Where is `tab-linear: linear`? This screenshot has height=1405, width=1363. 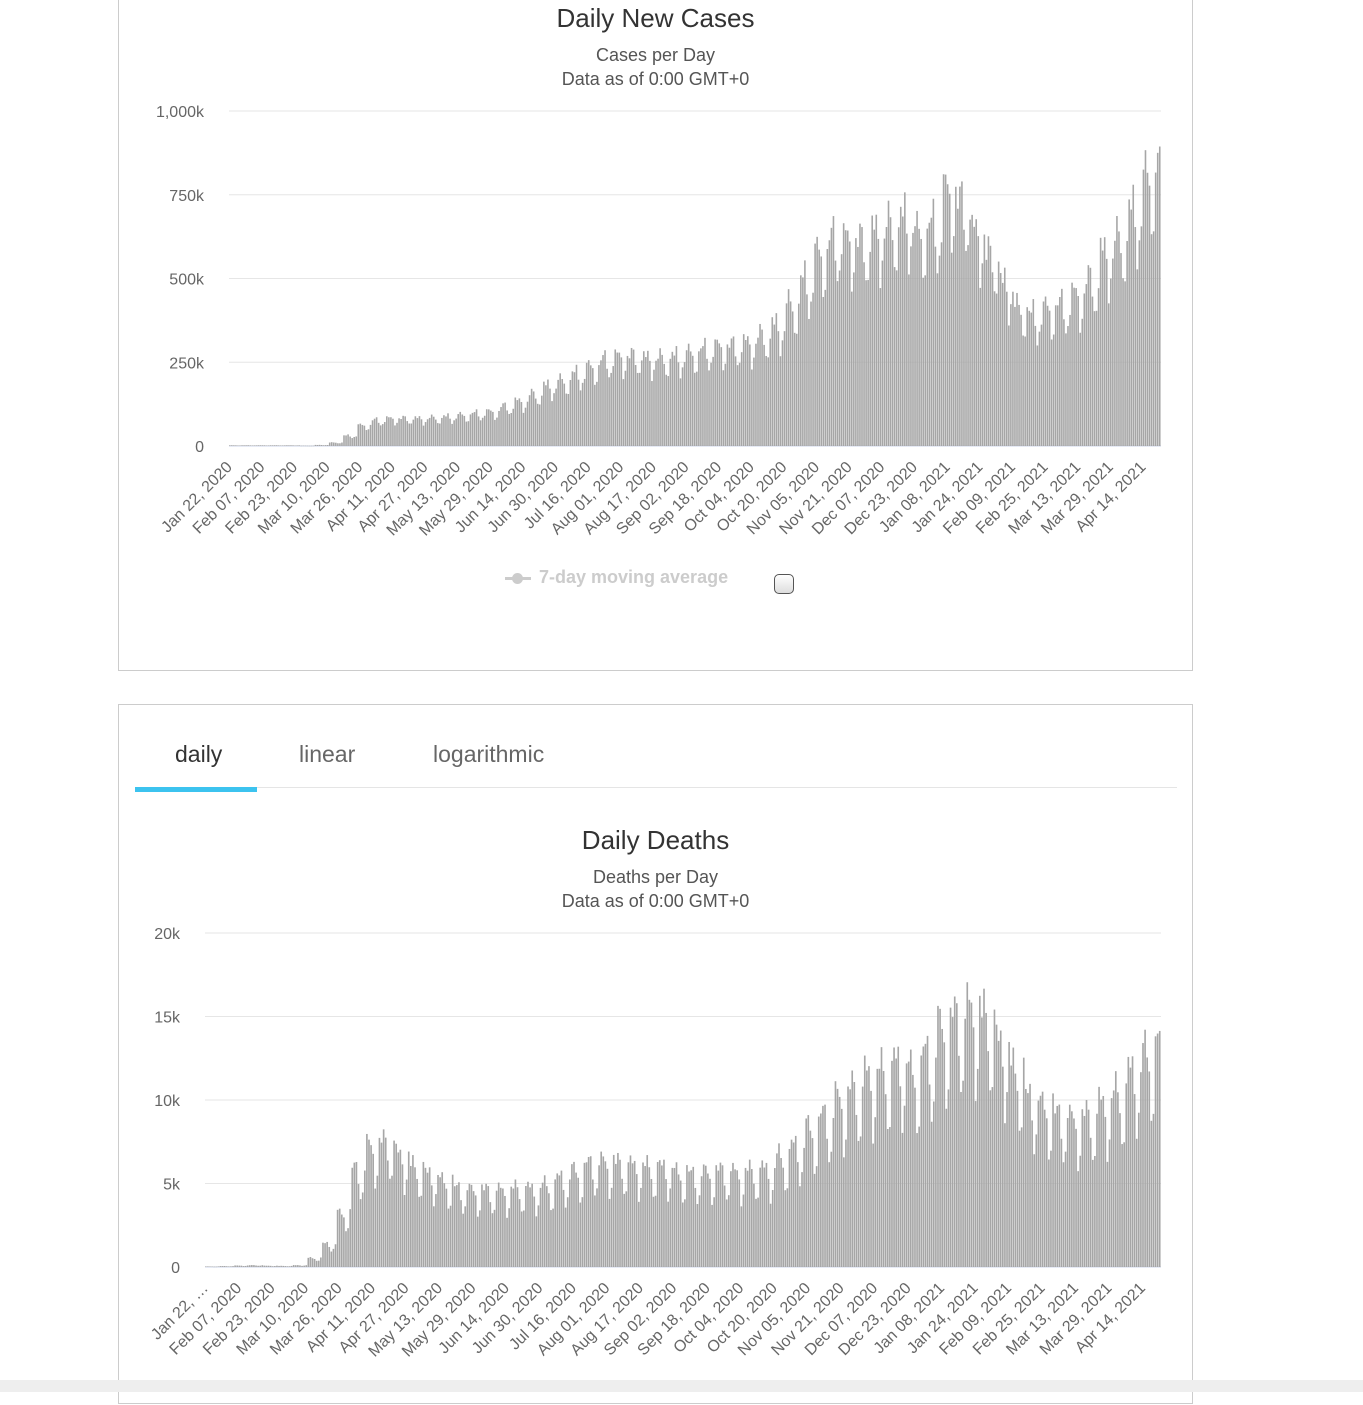 tab-linear: linear is located at coordinates (327, 754).